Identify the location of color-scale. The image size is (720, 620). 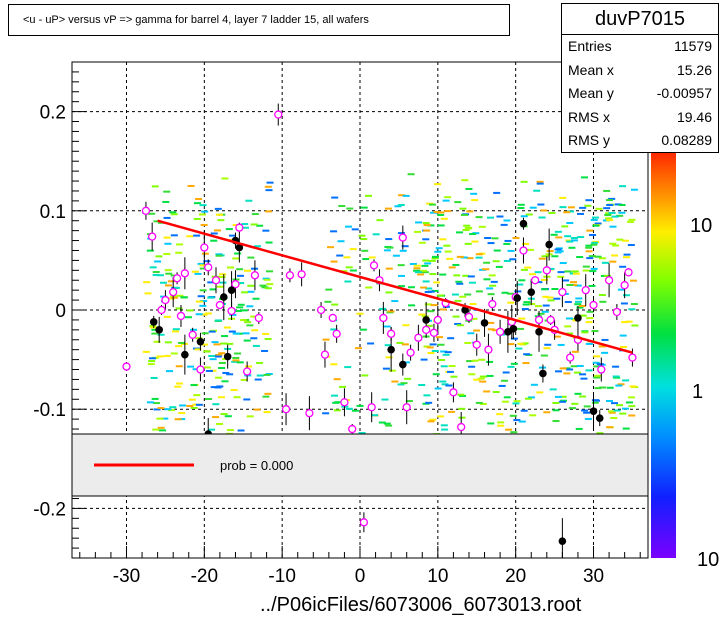
(663, 354).